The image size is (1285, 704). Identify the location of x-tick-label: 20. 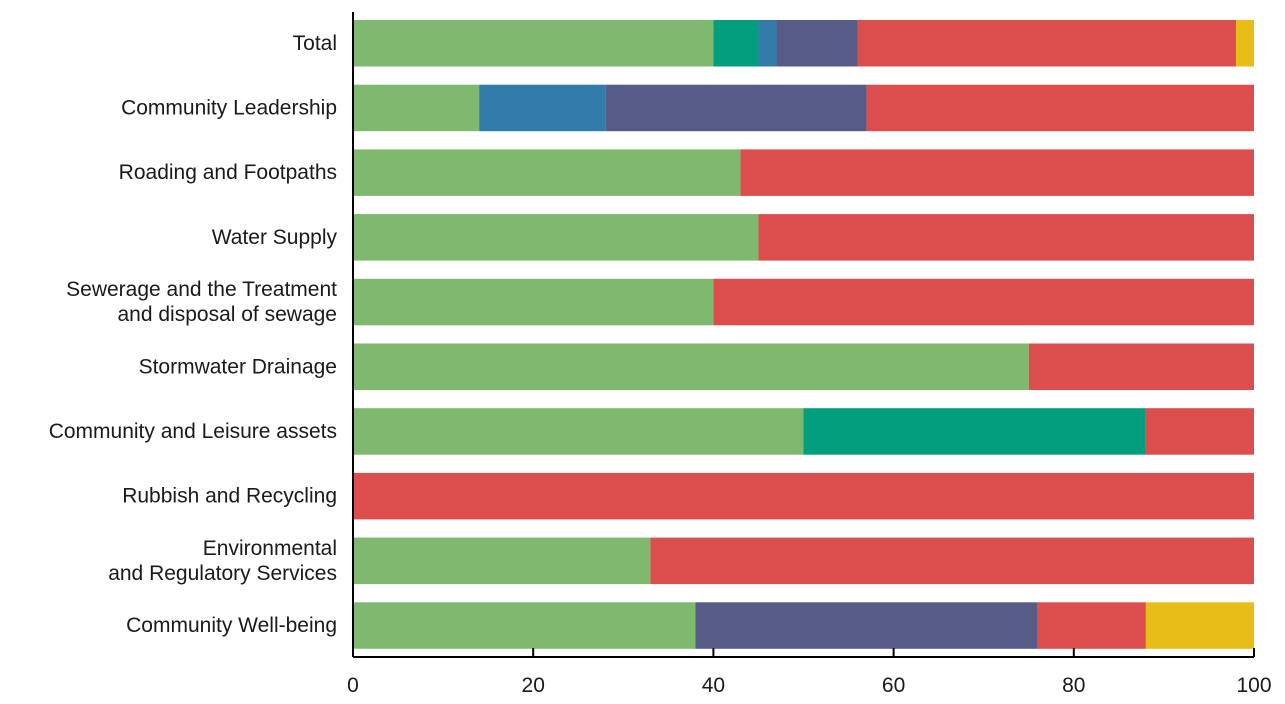
(533, 685).